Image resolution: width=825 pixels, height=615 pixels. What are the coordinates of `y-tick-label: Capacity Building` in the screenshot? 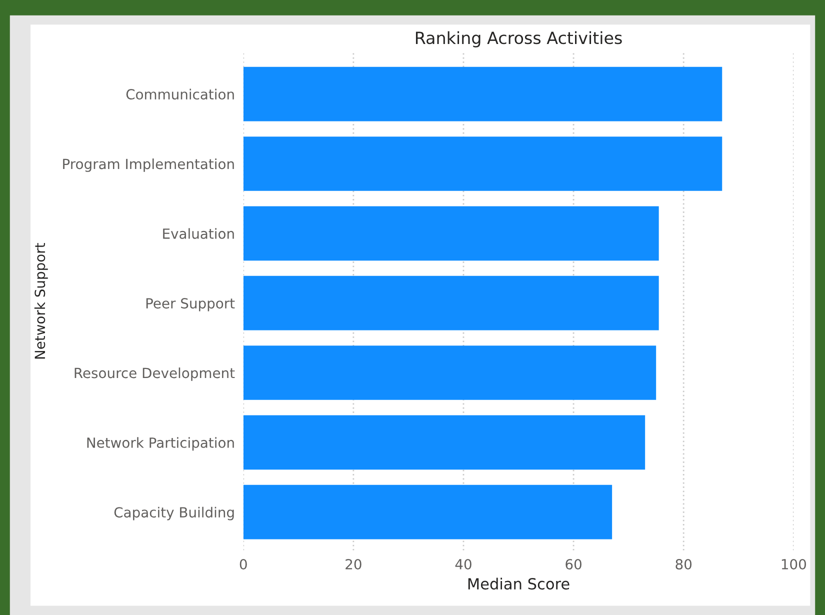 It's located at (174, 513).